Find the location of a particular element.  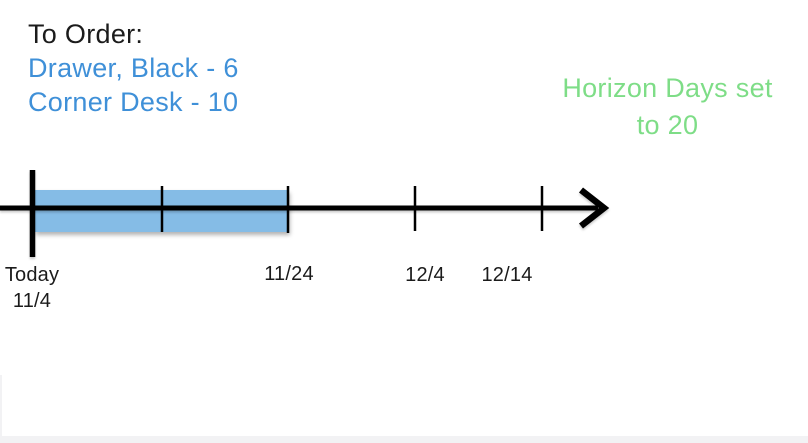

horizon-days-annotation-line2: to 20 is located at coordinates (667, 125).